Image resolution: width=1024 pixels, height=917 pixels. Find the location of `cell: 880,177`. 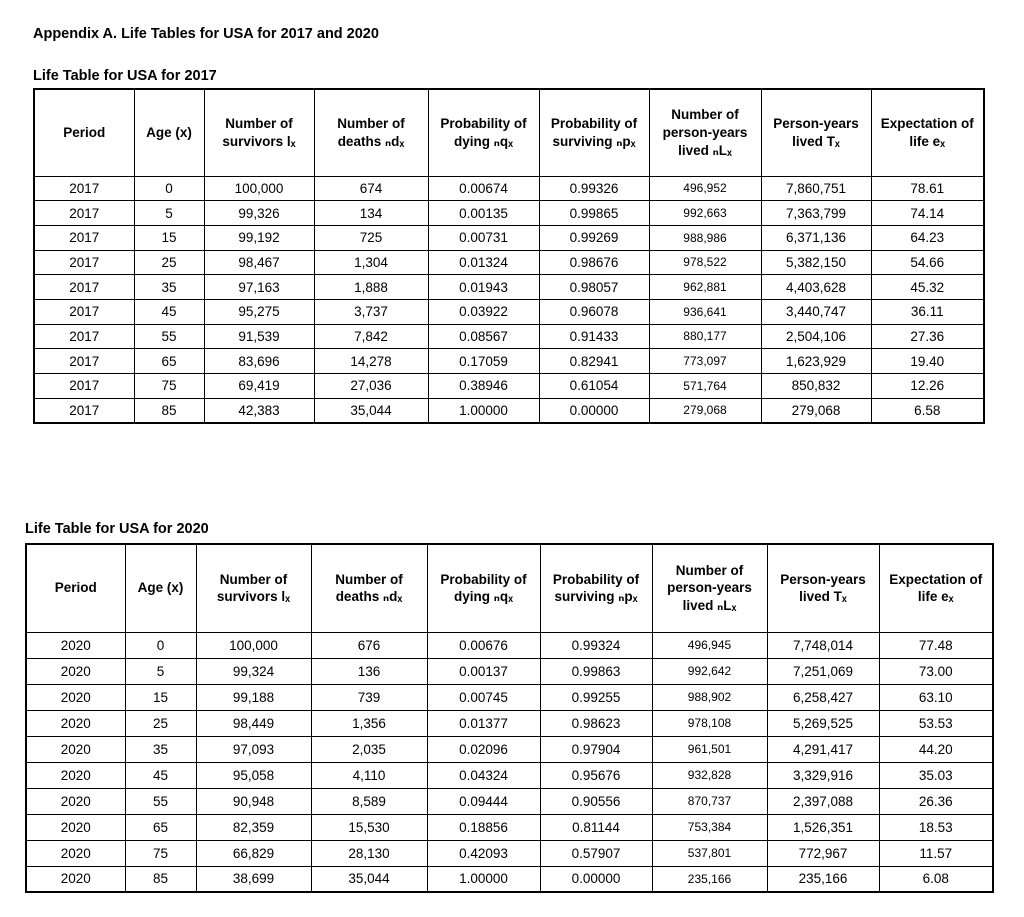

cell: 880,177 is located at coordinates (705, 336).